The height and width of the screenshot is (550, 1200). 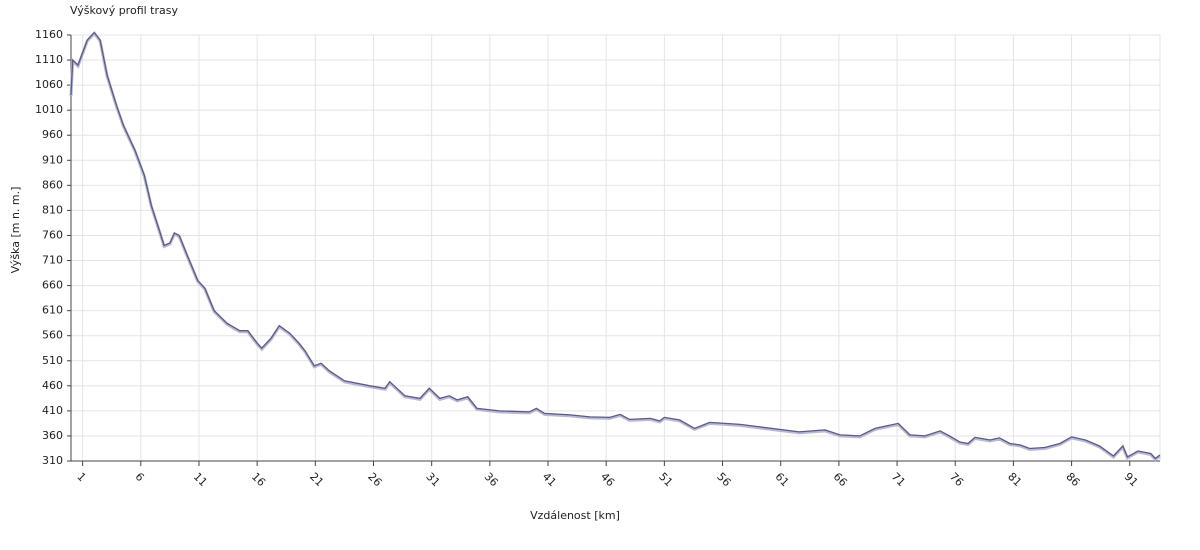 What do you see at coordinates (575, 515) in the screenshot?
I see `x-axis-label: Vzdálenost [km]` at bounding box center [575, 515].